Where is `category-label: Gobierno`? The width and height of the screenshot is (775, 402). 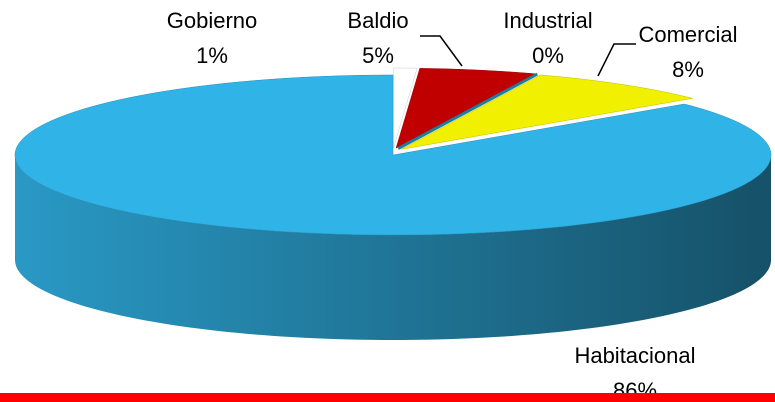
category-label: Gobierno is located at coordinates (212, 20).